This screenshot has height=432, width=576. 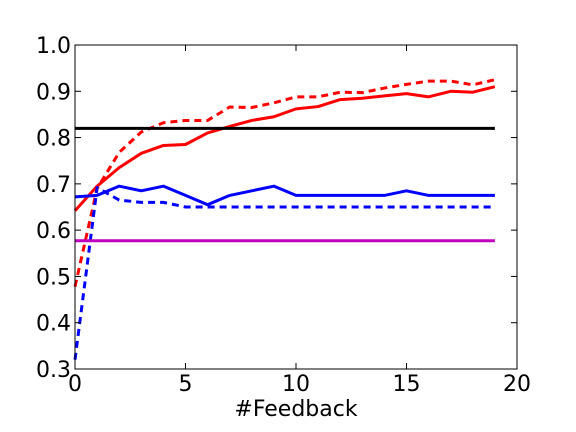 I want to click on x-tick-label: 5, so click(x=186, y=384).